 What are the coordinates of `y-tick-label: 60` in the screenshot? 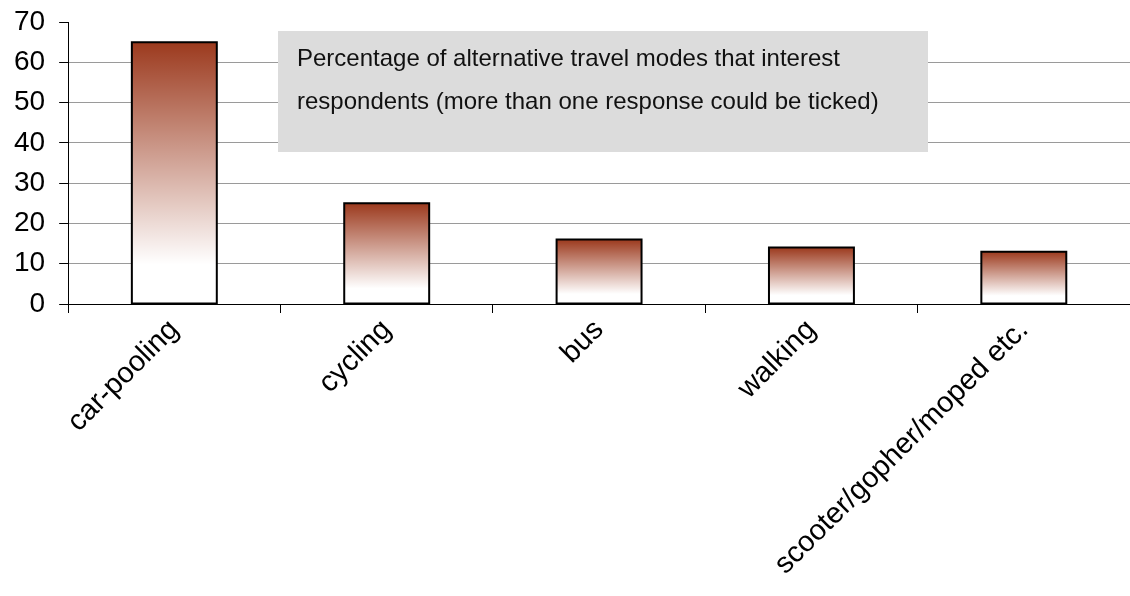 It's located at (29, 60).